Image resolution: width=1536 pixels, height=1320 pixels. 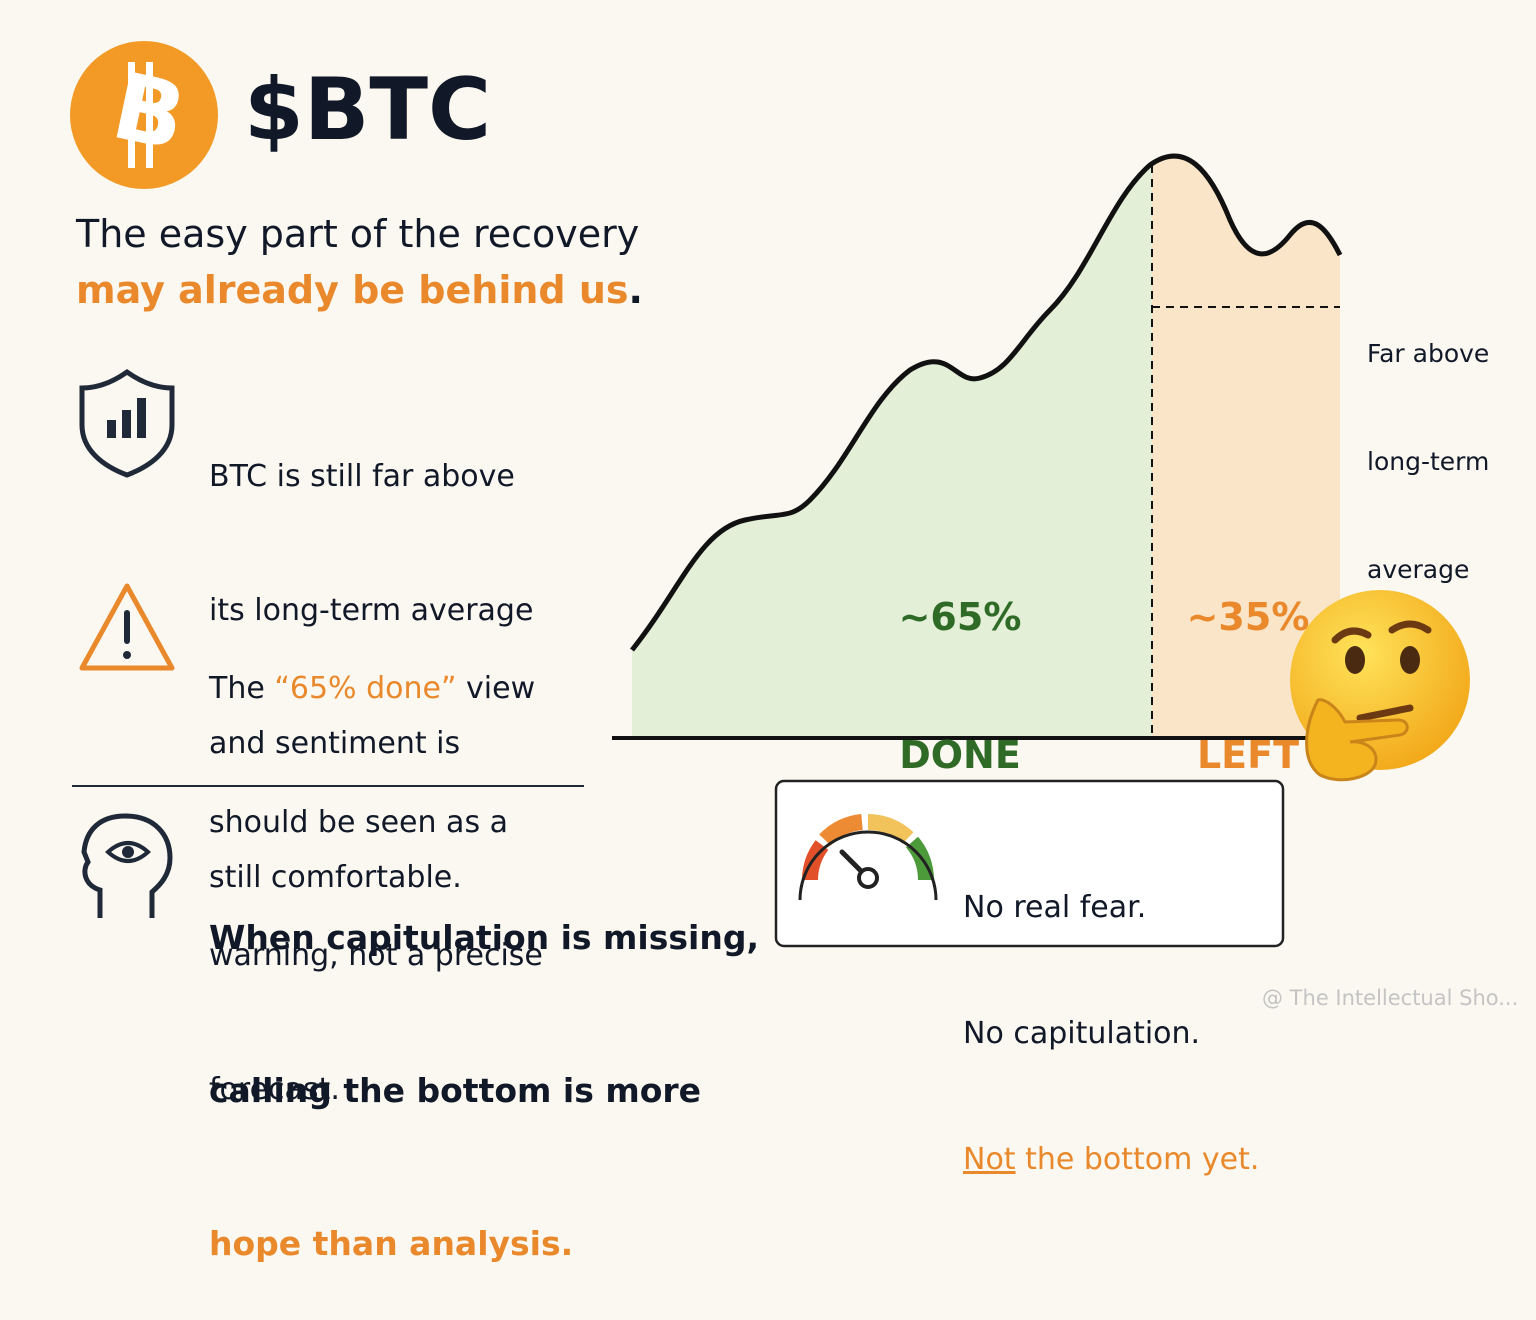 What do you see at coordinates (1428, 353) in the screenshot?
I see `annotation-line: Far above` at bounding box center [1428, 353].